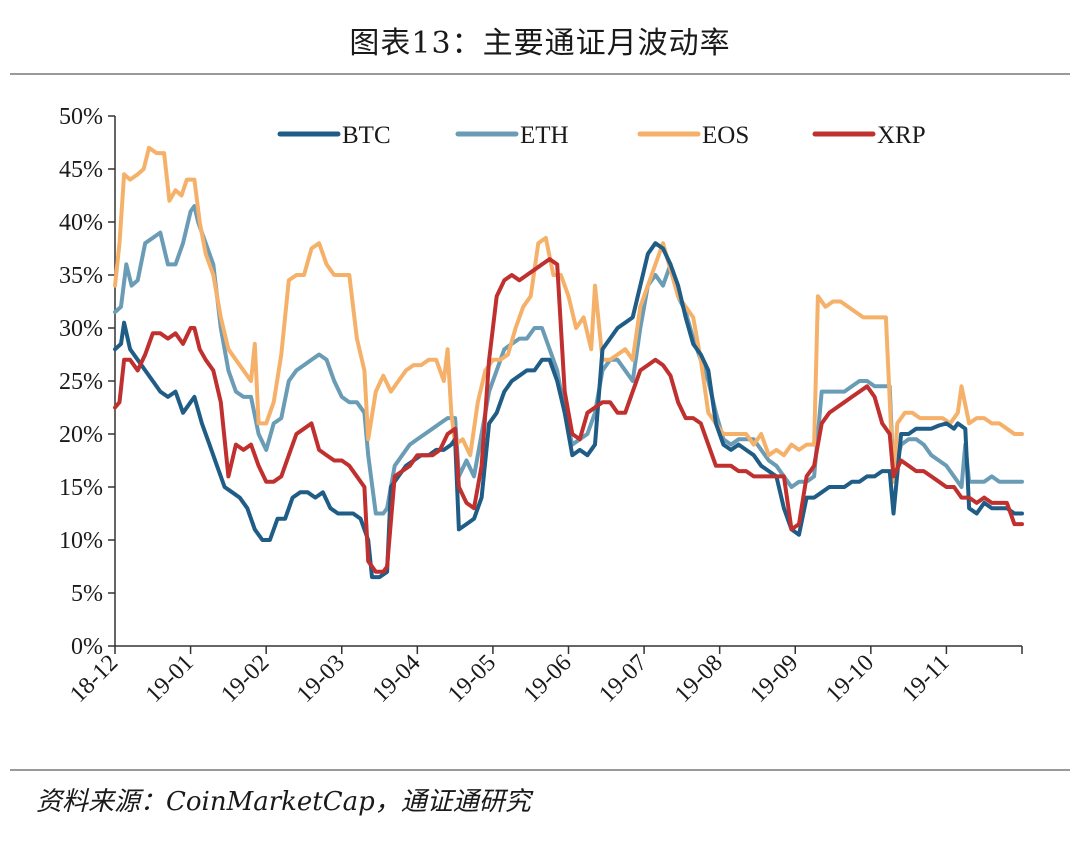  Describe the element at coordinates (170, 679) in the screenshot. I see `x-tick-label: 19-01` at that location.